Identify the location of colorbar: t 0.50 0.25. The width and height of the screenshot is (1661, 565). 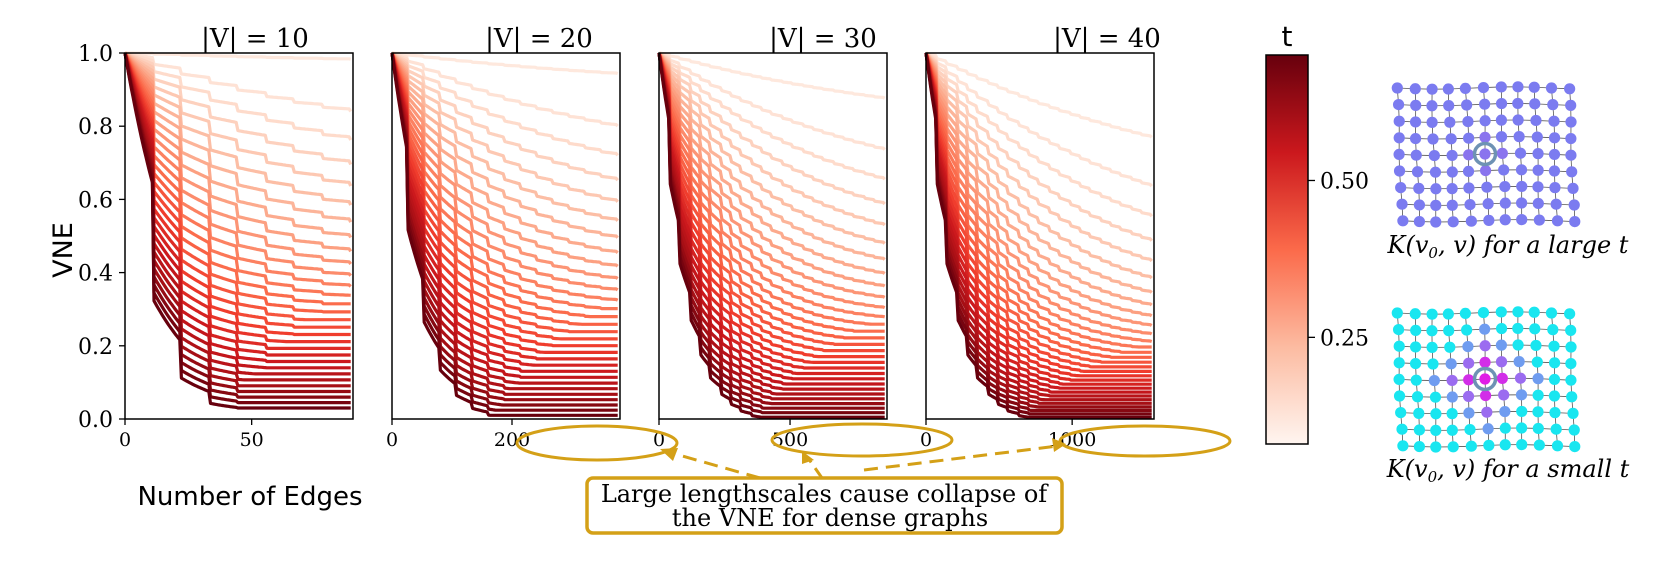
(1317, 232).